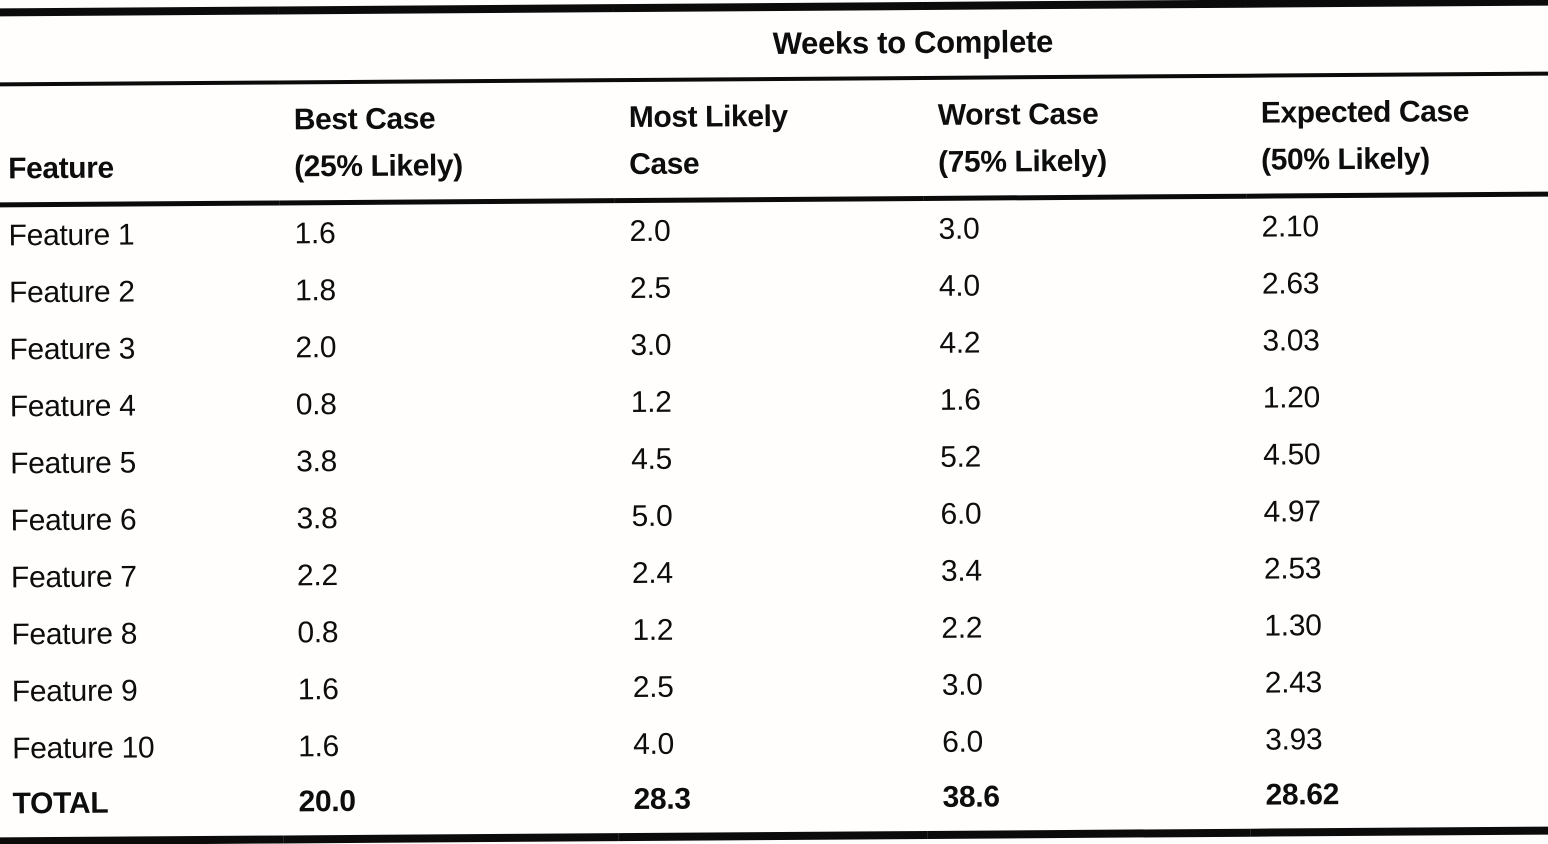 This screenshot has height=844, width=1548. What do you see at coordinates (61, 168) in the screenshot?
I see `feature-header-label: Feature` at bounding box center [61, 168].